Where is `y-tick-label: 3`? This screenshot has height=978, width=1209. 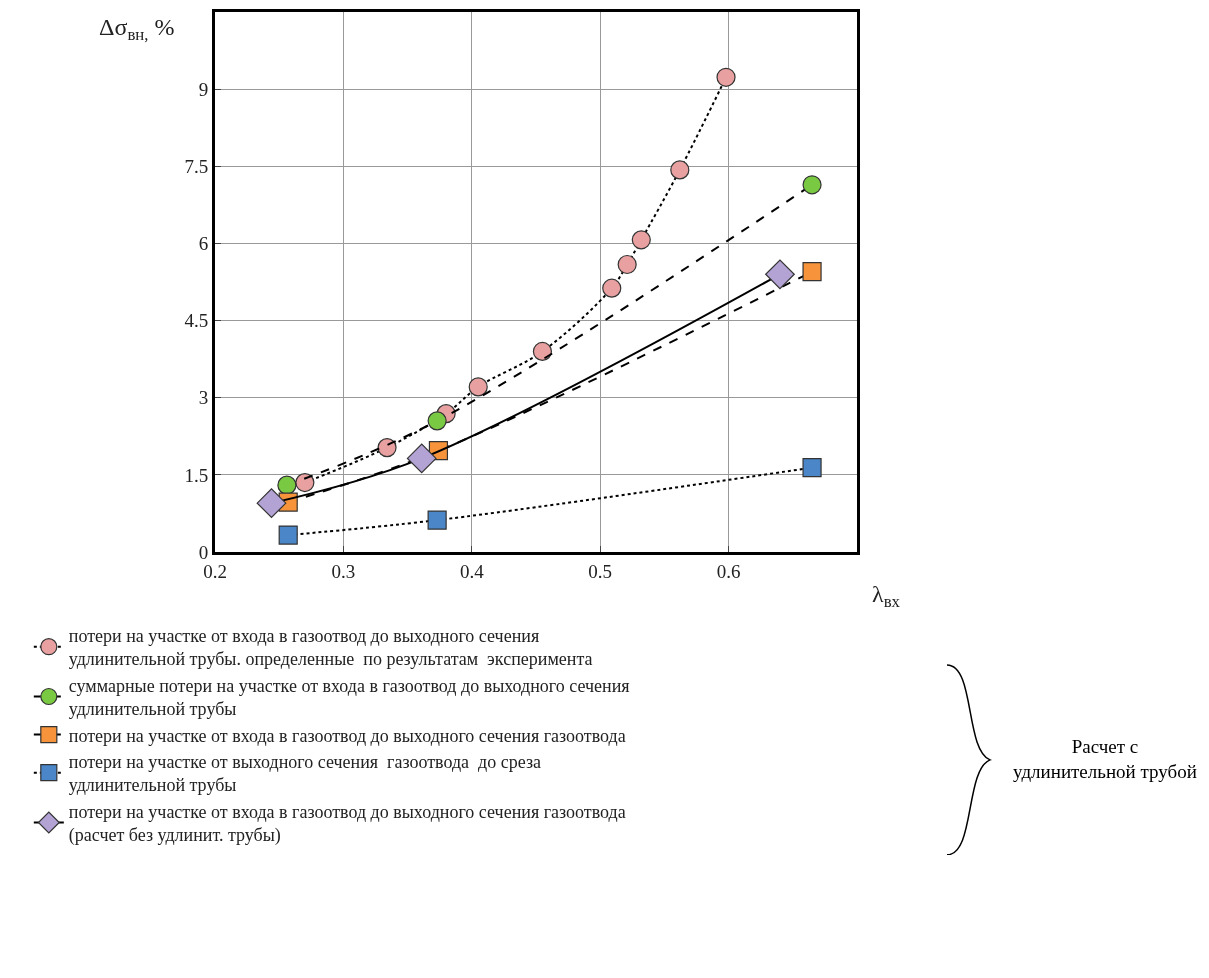
y-tick-label: 3 is located at coordinates (203, 398).